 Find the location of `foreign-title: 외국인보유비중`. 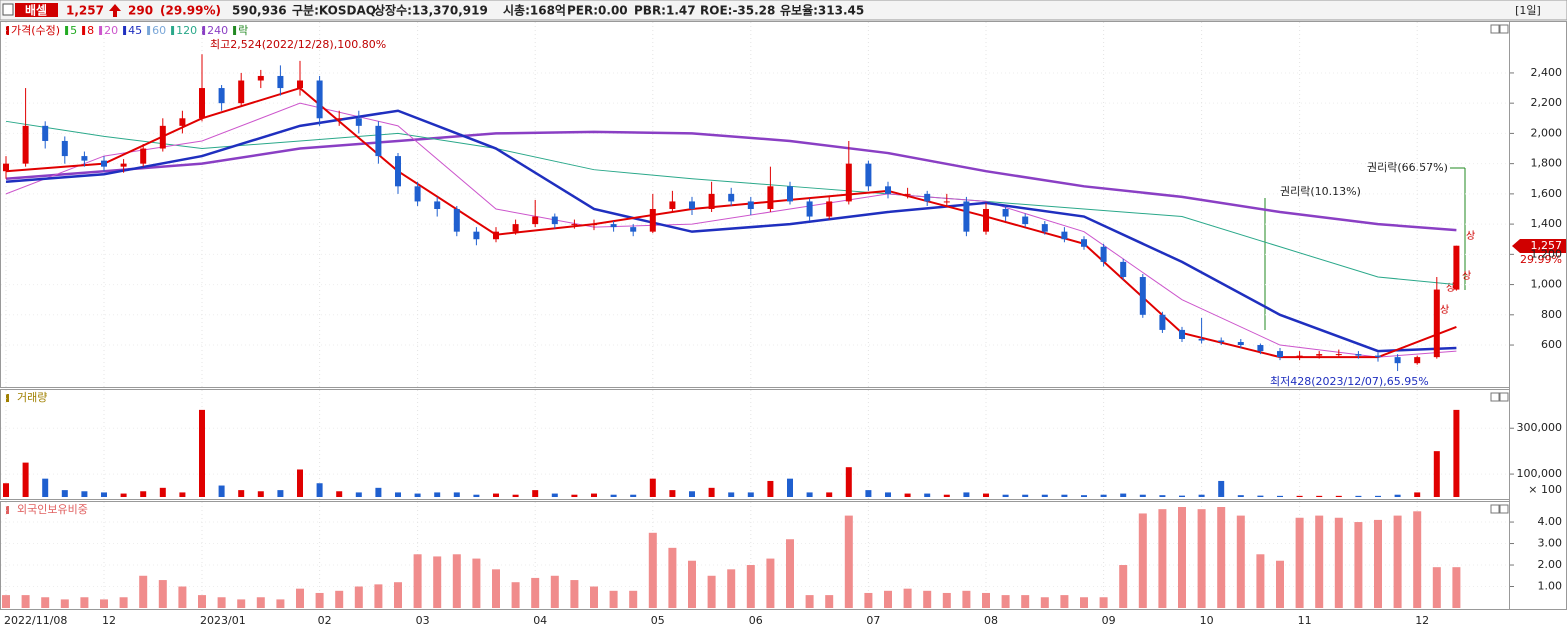

foreign-title: 외국인보유비중 is located at coordinates (52, 509).